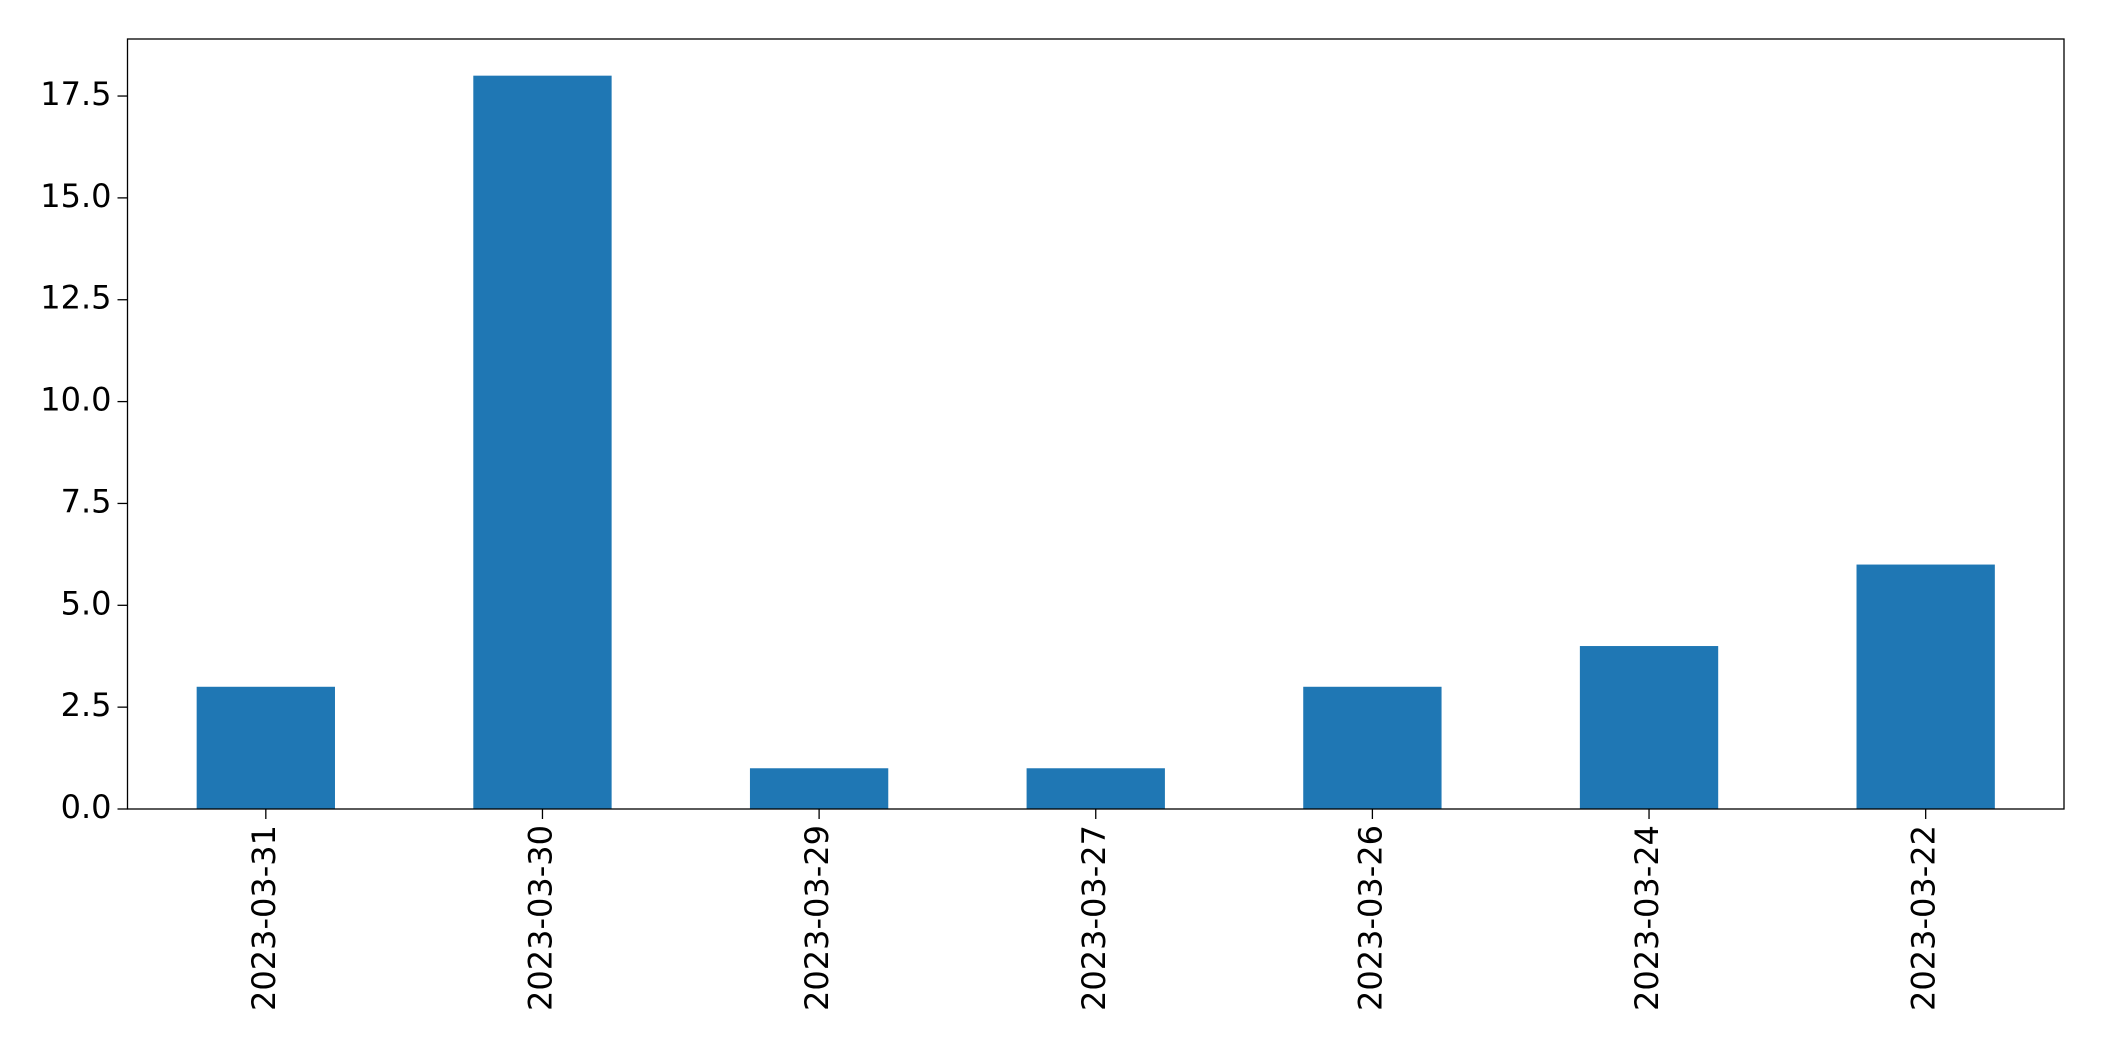 This screenshot has width=2104, height=1061. Describe the element at coordinates (1370, 918) in the screenshot. I see `x-tick-label: 2023-03-26` at that location.